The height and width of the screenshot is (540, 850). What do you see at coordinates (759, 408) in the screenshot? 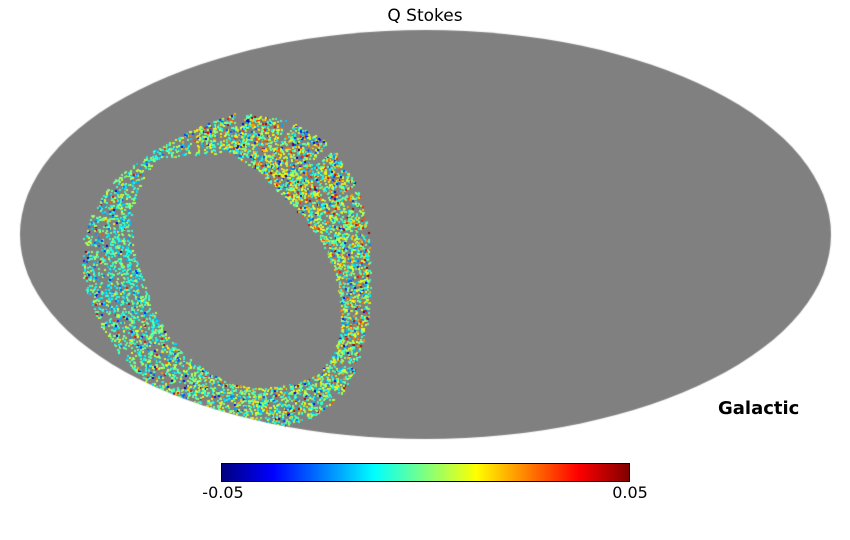
I see `coordinate-system-label: Galactic` at bounding box center [759, 408].